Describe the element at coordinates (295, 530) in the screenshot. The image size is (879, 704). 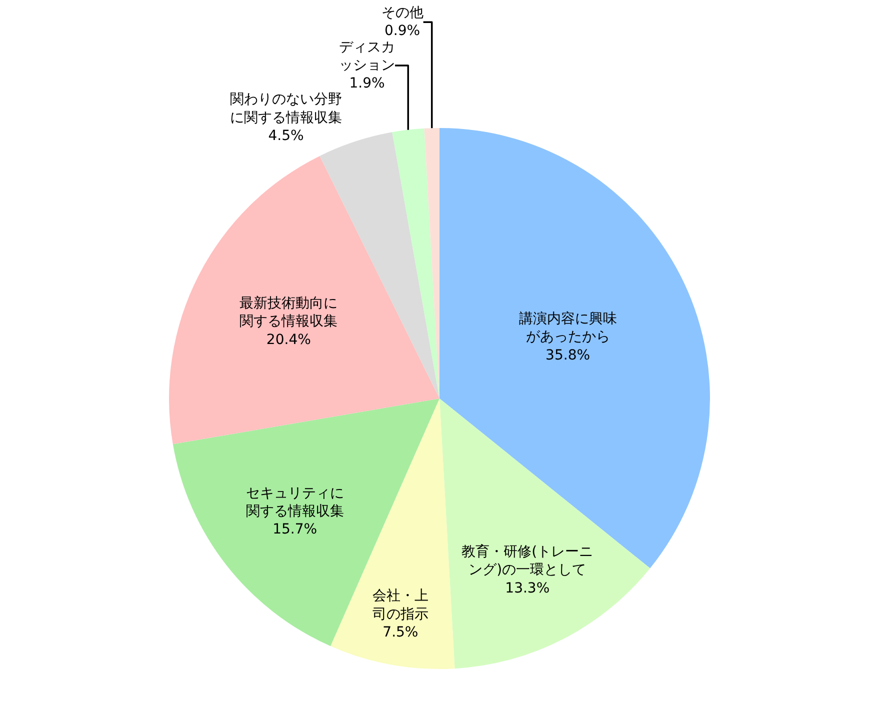
I see `data-label: 15.7%` at that location.